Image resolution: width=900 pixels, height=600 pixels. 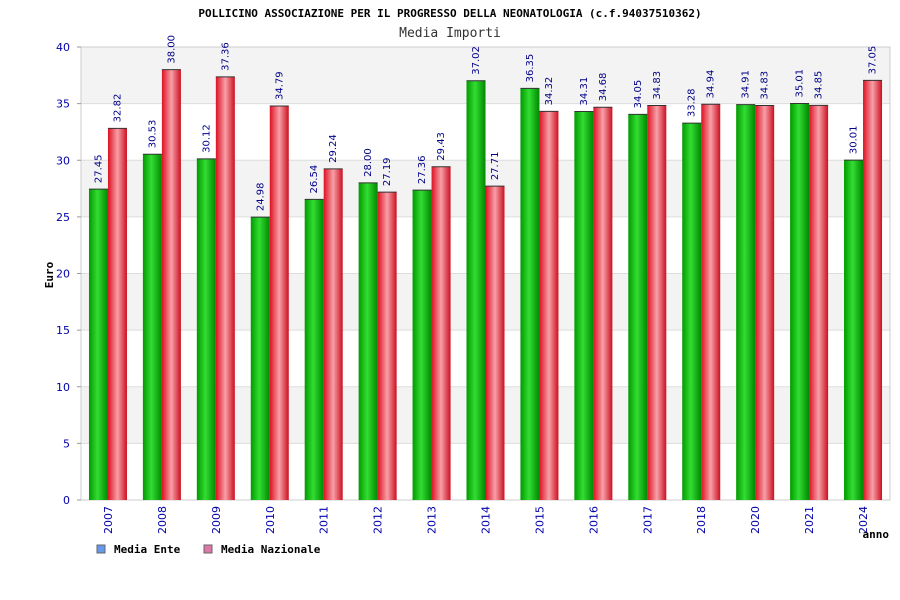 What do you see at coordinates (152, 134) in the screenshot?
I see `data-label: 30.53` at bounding box center [152, 134].